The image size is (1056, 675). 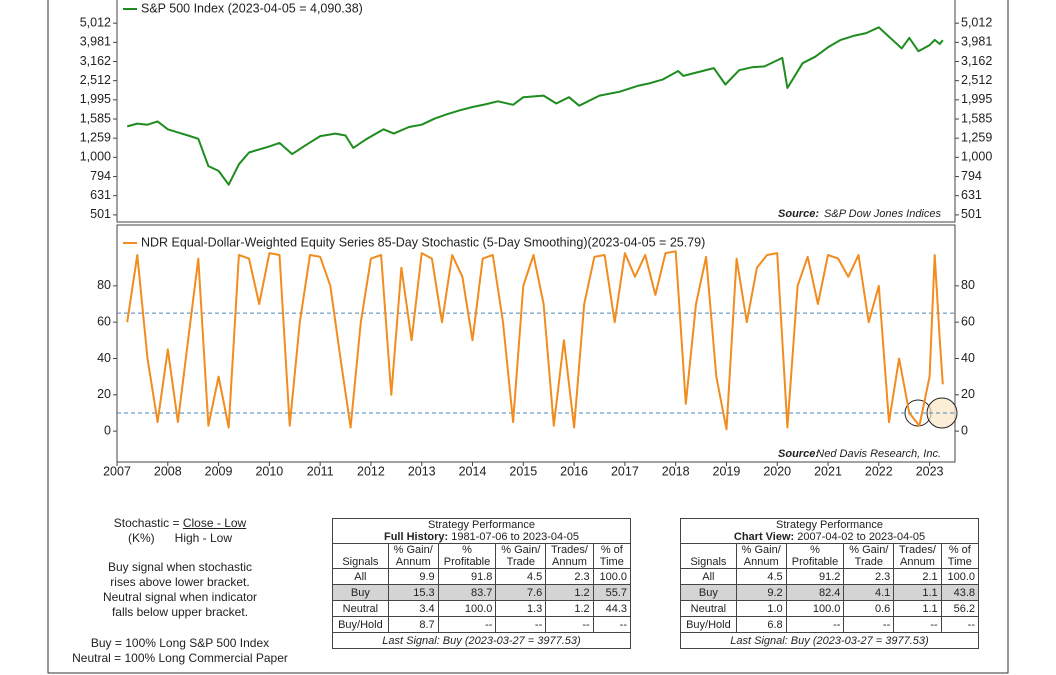 I want to click on numerator: Close - Low, so click(x=214, y=523).